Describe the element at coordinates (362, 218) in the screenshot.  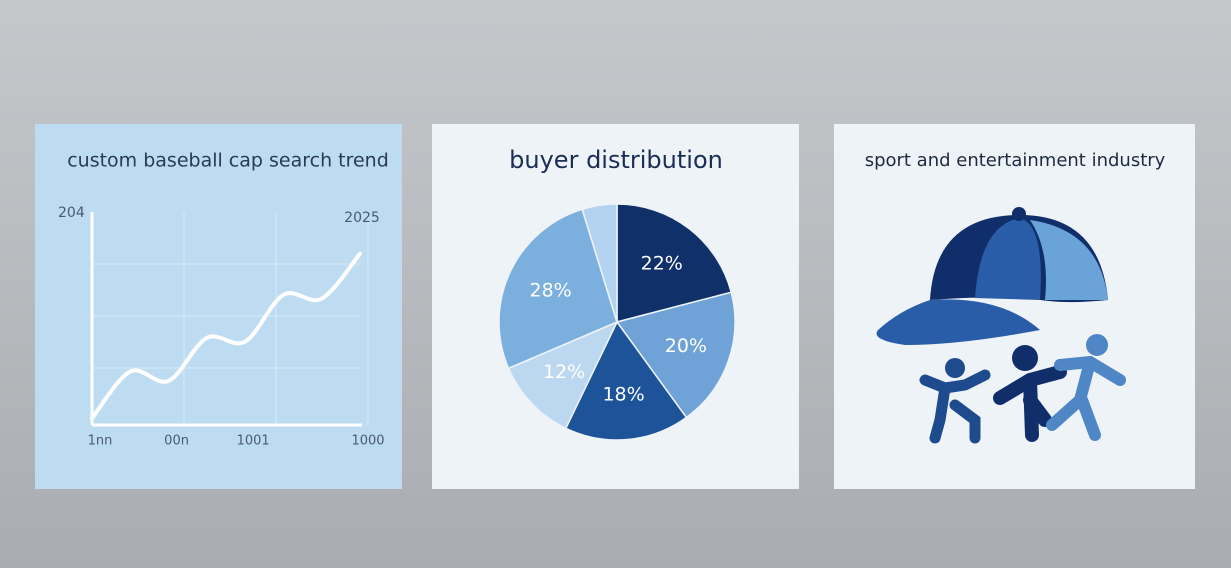
I see `annotation: 2025` at that location.